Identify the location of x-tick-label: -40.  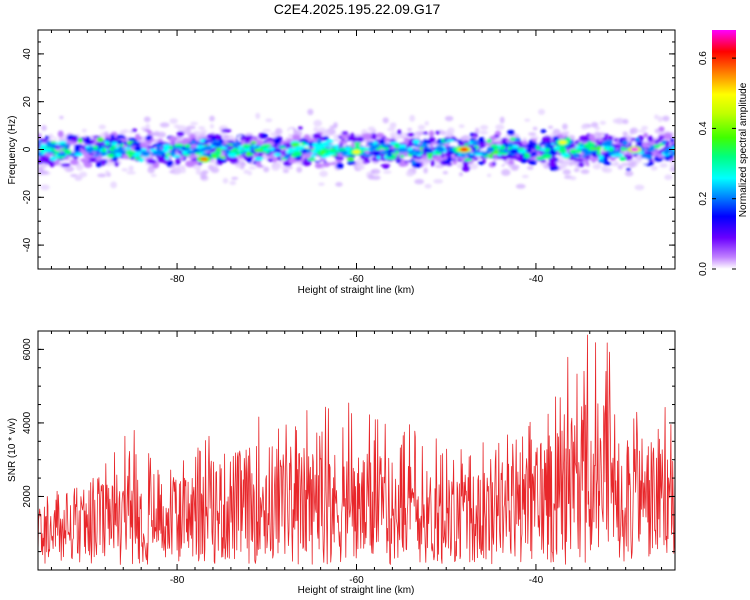
(536, 279).